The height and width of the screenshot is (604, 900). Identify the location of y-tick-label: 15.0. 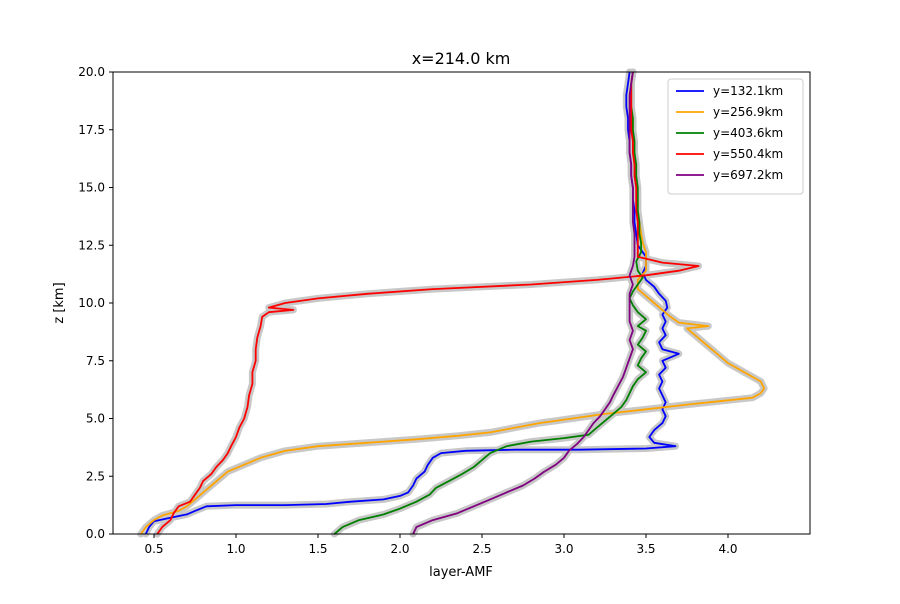
(91, 188).